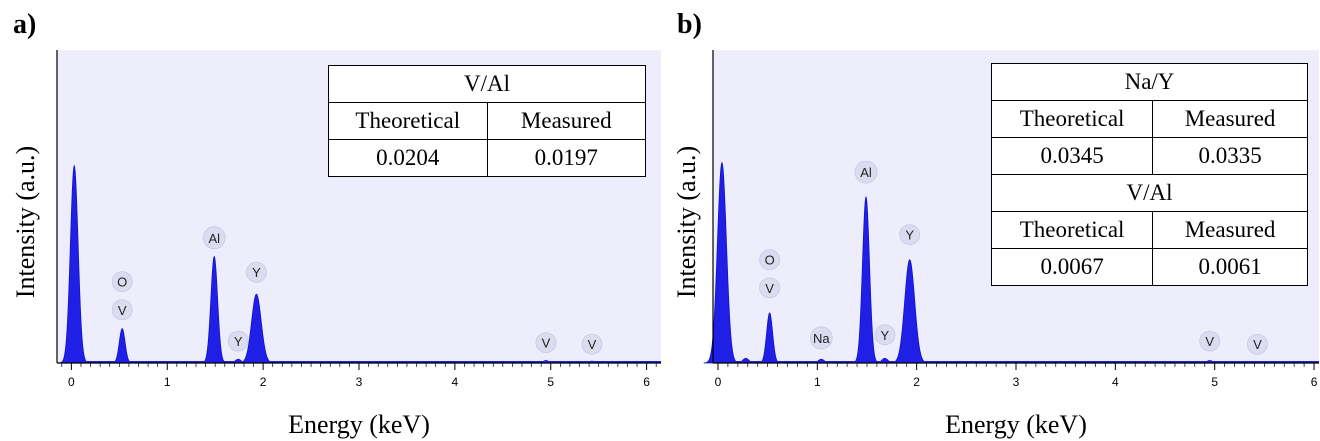  I want to click on panel-b-peak-label-1: V, so click(770, 288).